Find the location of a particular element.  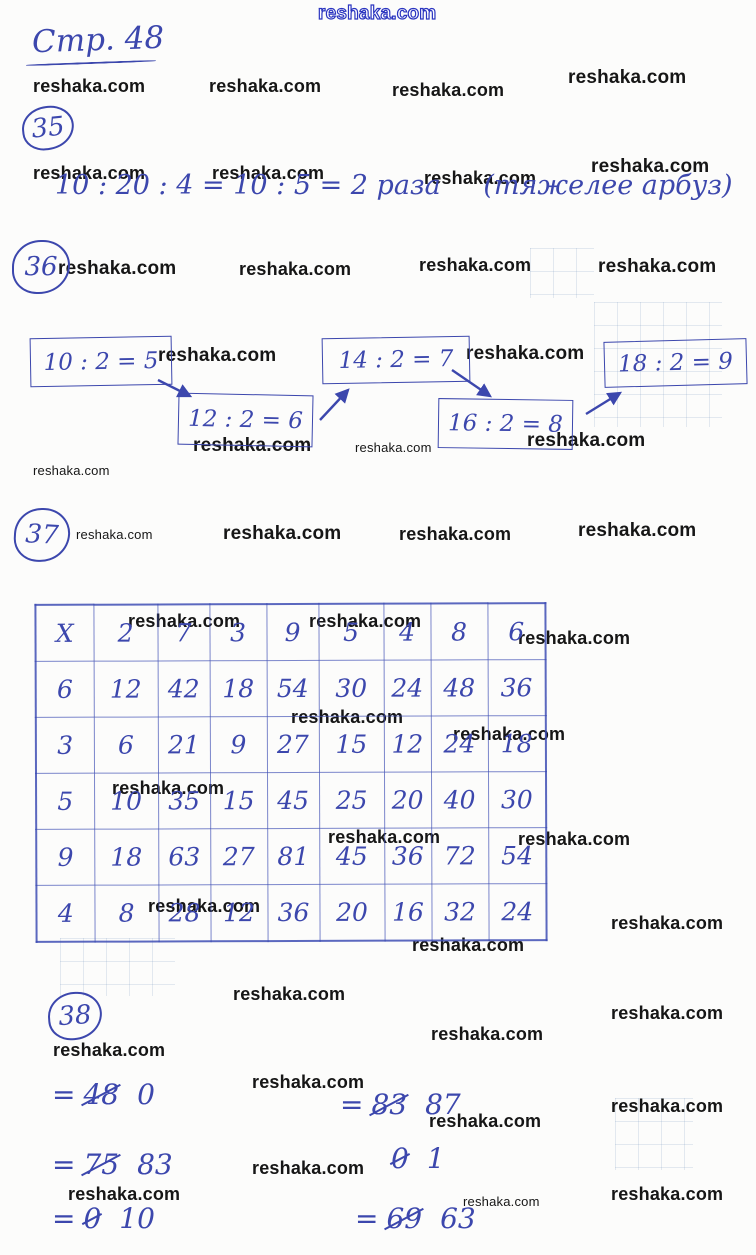

correction-equation-6: = 69 63 is located at coordinates (415, 1218).